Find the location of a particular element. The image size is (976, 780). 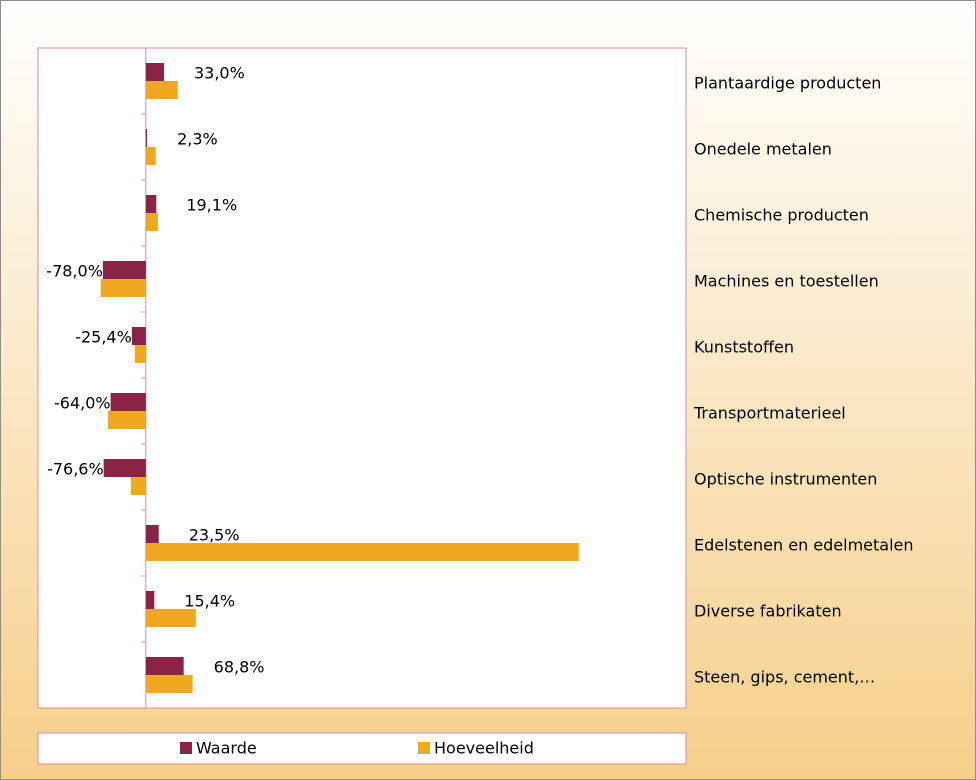

legend-label: Hoeveelheid is located at coordinates (484, 748).